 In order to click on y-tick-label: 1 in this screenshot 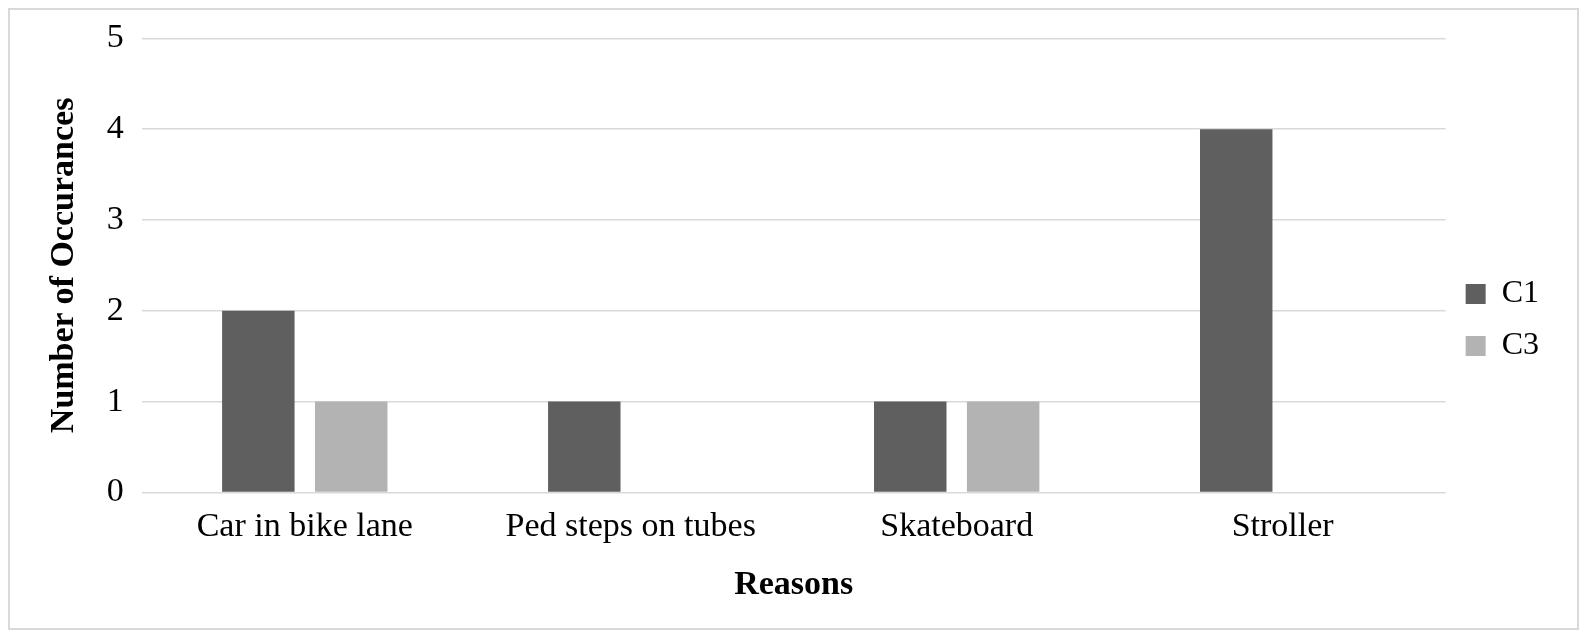, I will do `click(115, 399)`.